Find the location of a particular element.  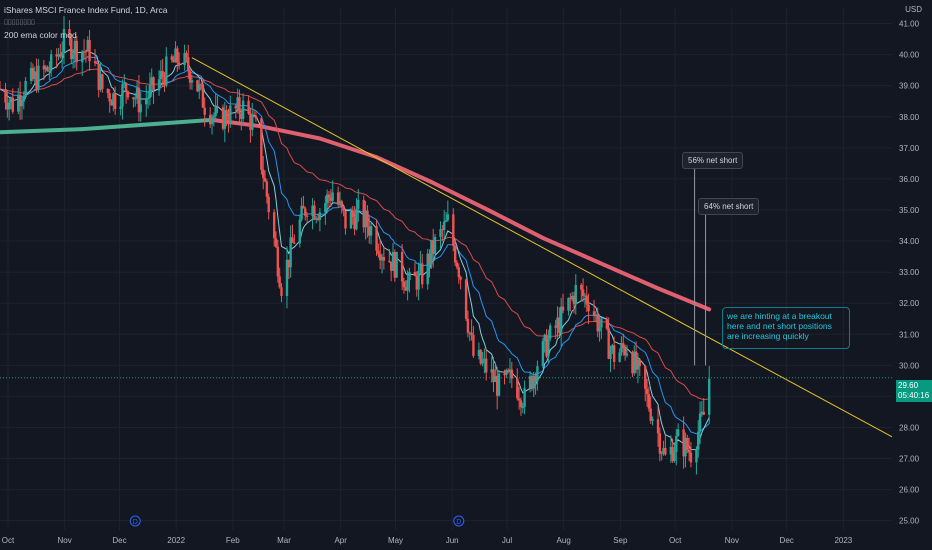

y-tick-label: 27.00 is located at coordinates (909, 459).